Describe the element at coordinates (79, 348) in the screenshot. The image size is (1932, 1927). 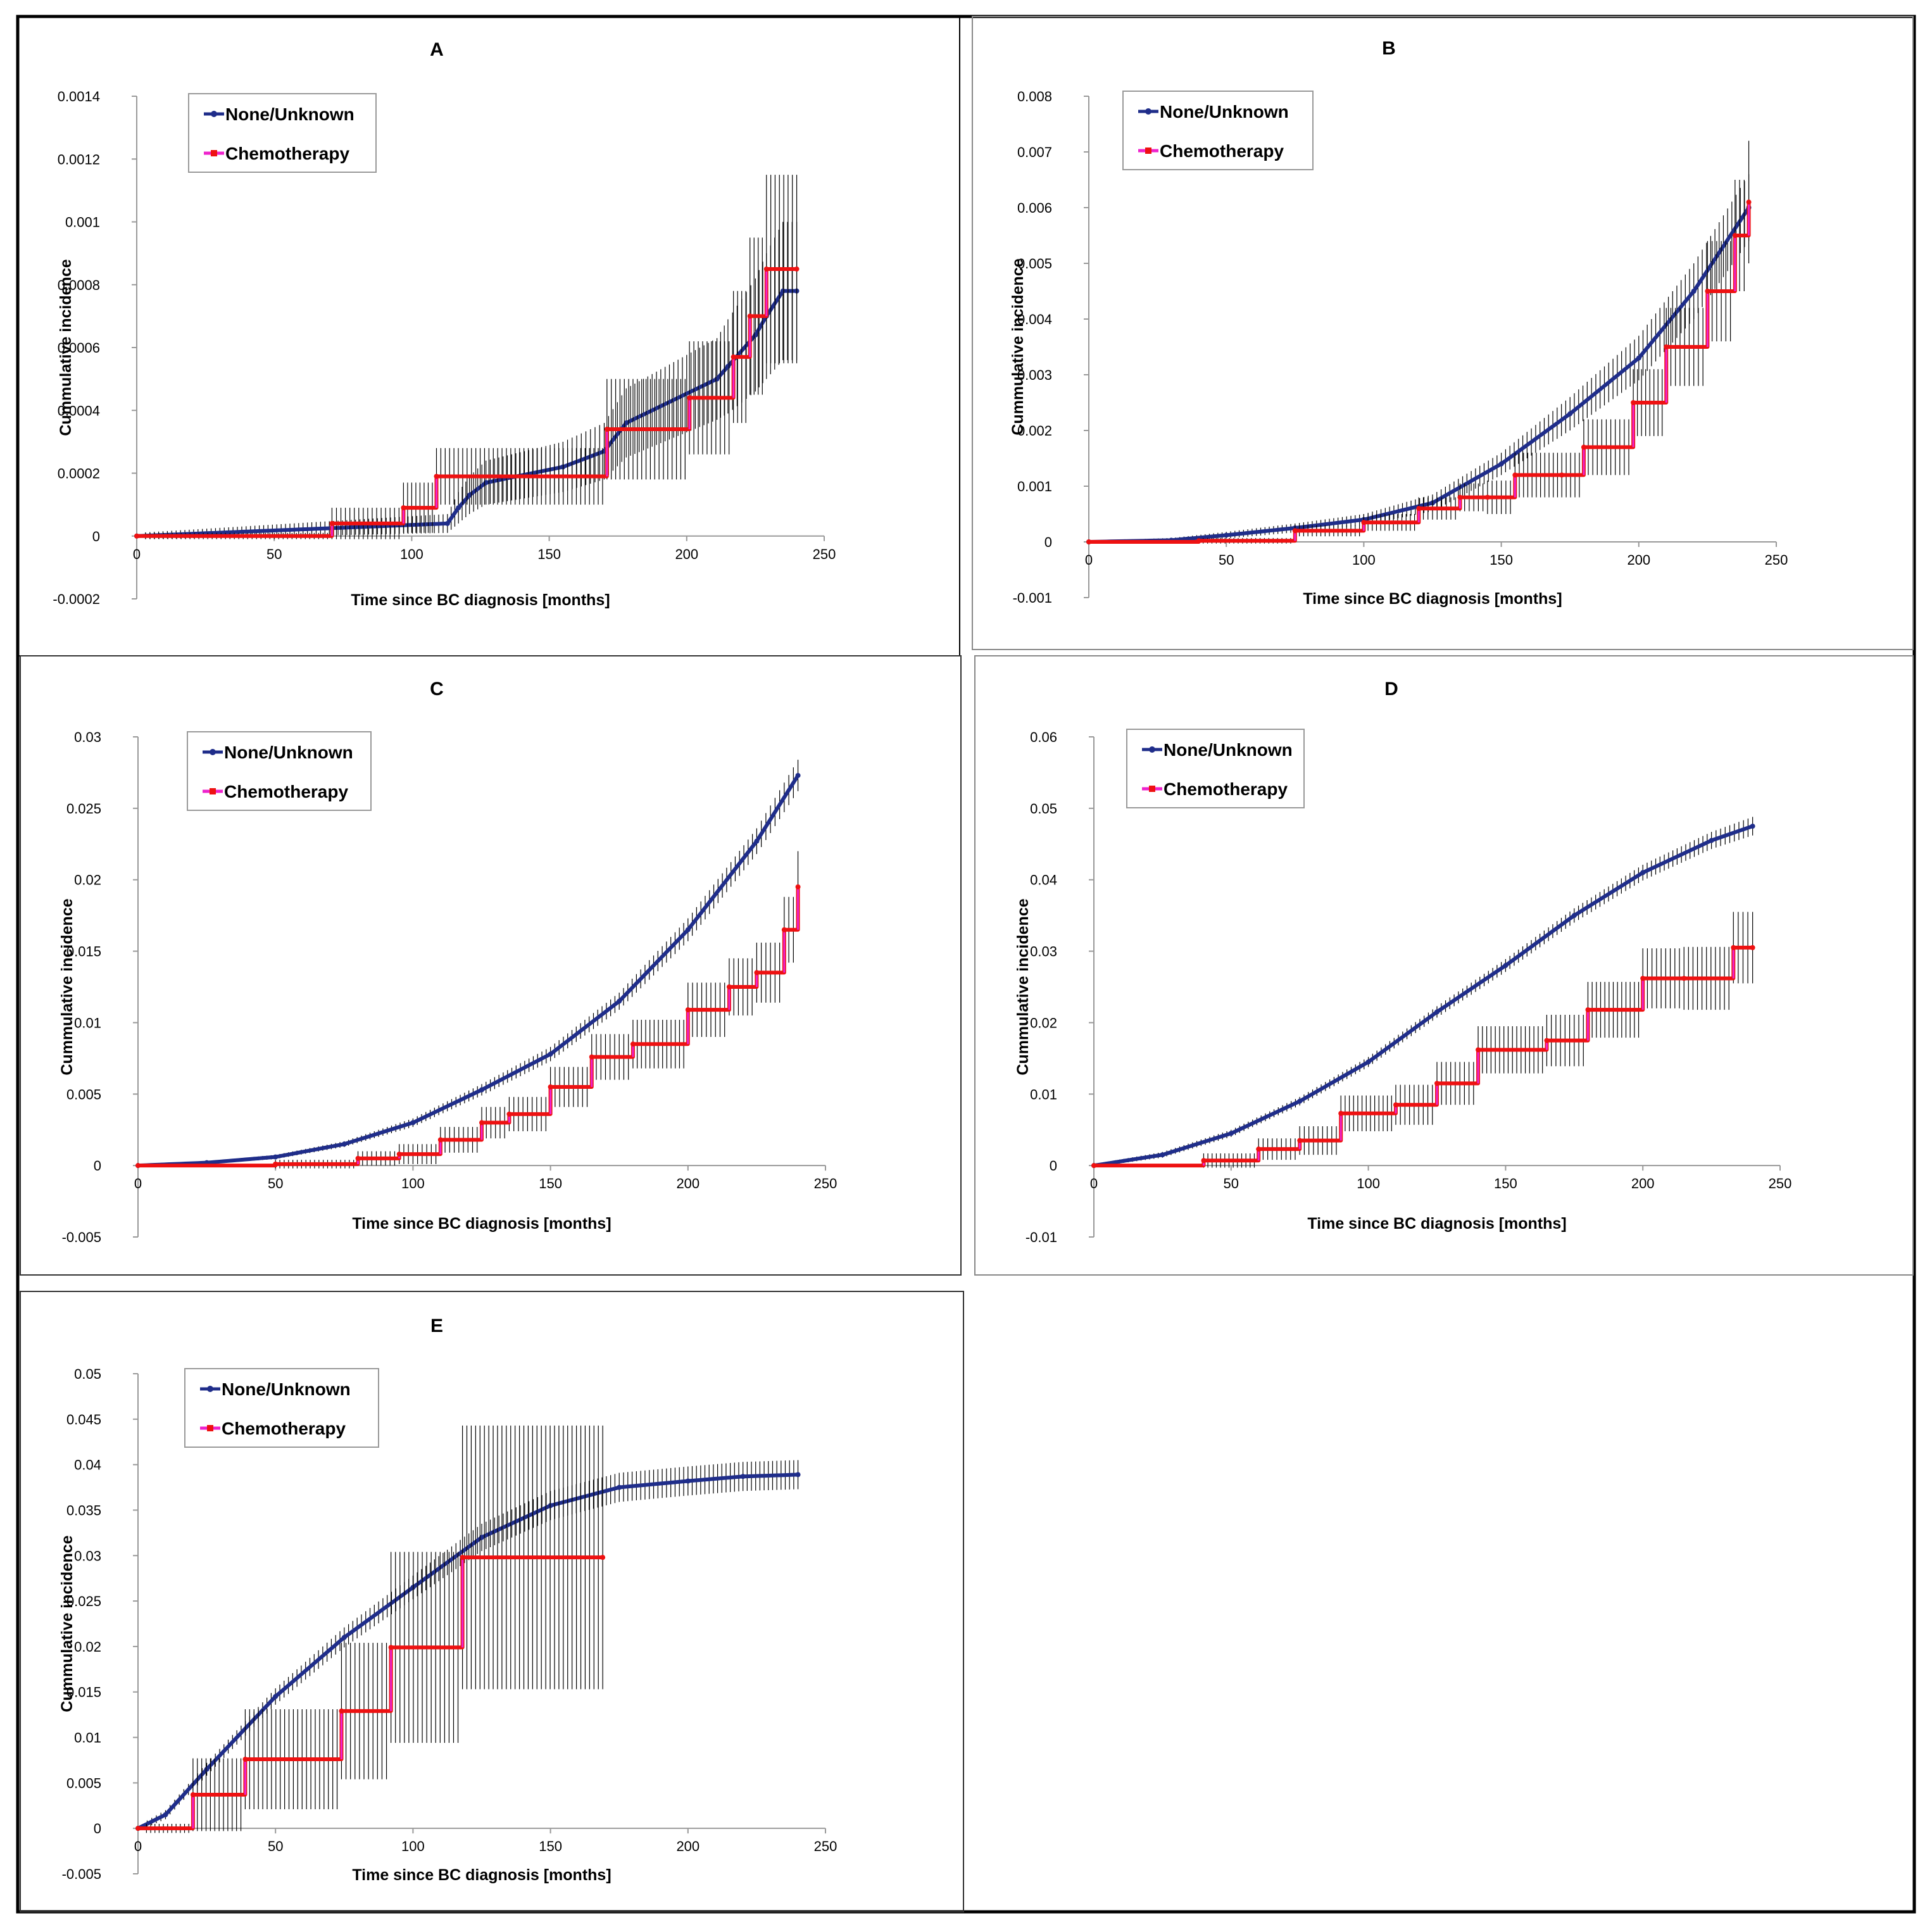
I see `y-tick-label: 0.0006` at that location.